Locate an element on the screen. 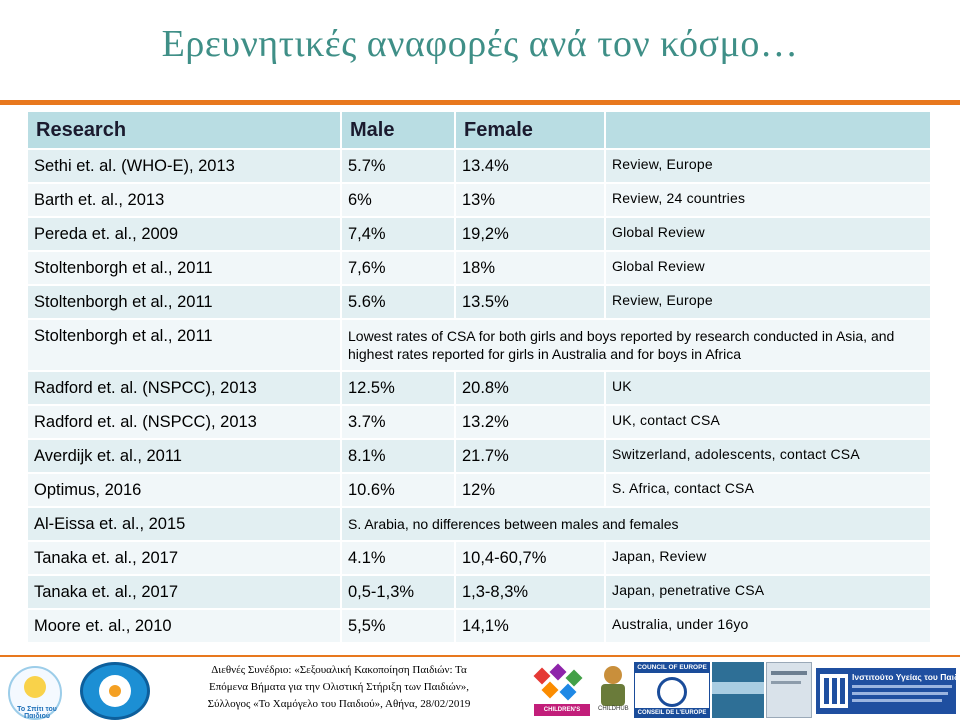 The width and height of the screenshot is (960, 720). cell-note: Review, Europe is located at coordinates (768, 302).